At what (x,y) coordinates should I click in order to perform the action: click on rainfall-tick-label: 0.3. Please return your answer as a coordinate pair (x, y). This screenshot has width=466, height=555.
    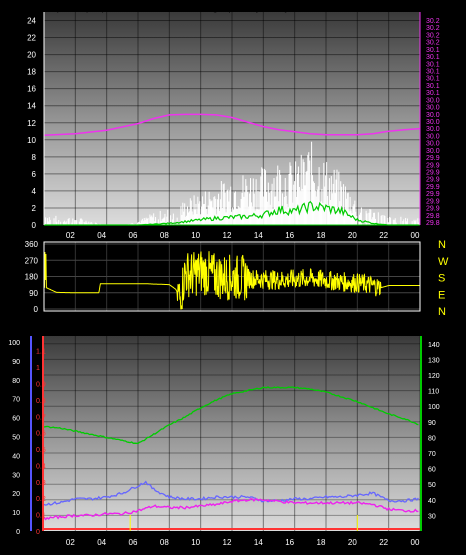
    Looking at the image, I should click on (41, 483).